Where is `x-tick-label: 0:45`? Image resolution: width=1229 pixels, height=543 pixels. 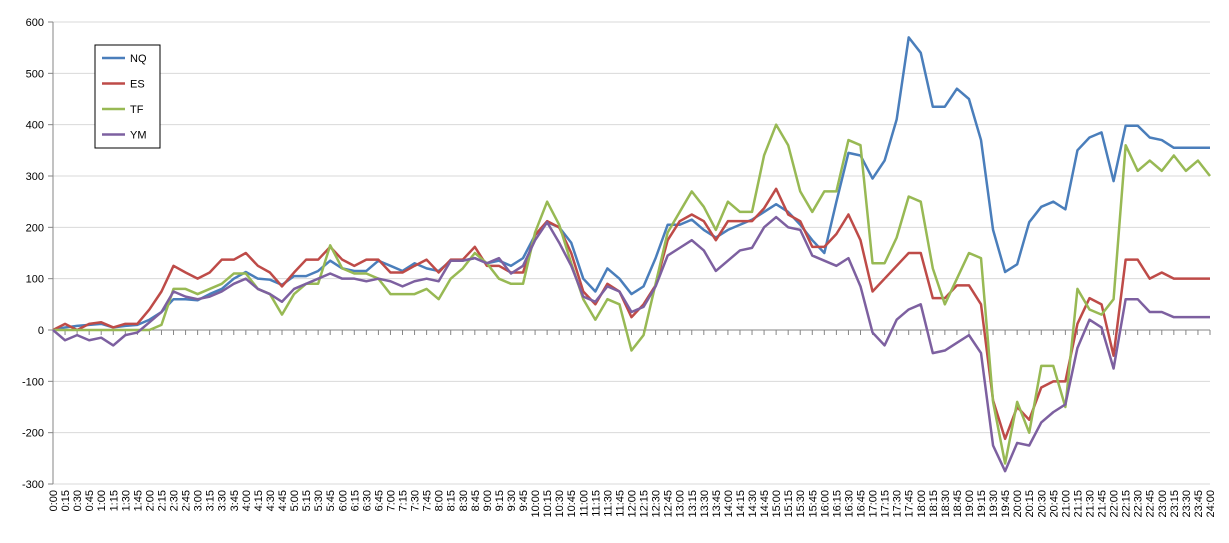 x-tick-label: 0:45 is located at coordinates (90, 500).